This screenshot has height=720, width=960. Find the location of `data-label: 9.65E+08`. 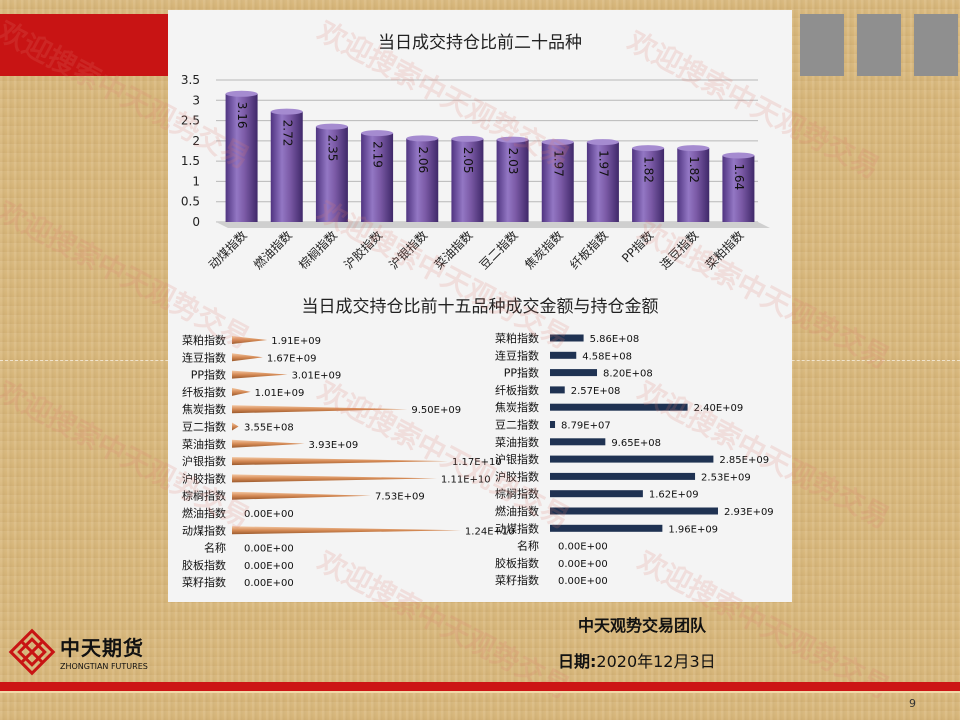

data-label: 9.65E+08 is located at coordinates (636, 443).